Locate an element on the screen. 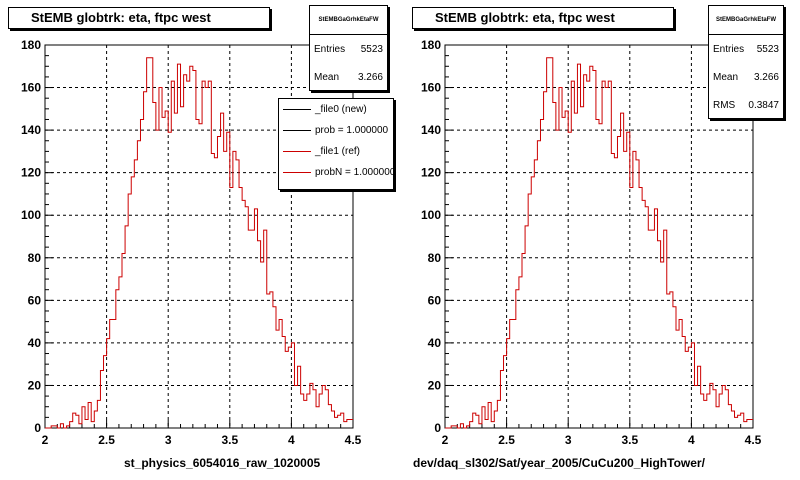 This screenshot has width=800, height=480. left-x-axis-label: st_physics_6054016_raw_1020005 is located at coordinates (222, 463).